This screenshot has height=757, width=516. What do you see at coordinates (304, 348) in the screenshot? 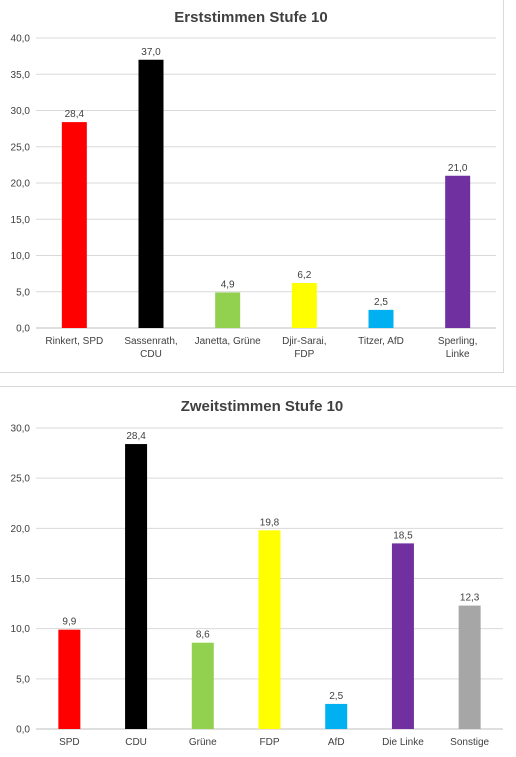
I see `category-label: Djir-Sarai, FDP` at bounding box center [304, 348].